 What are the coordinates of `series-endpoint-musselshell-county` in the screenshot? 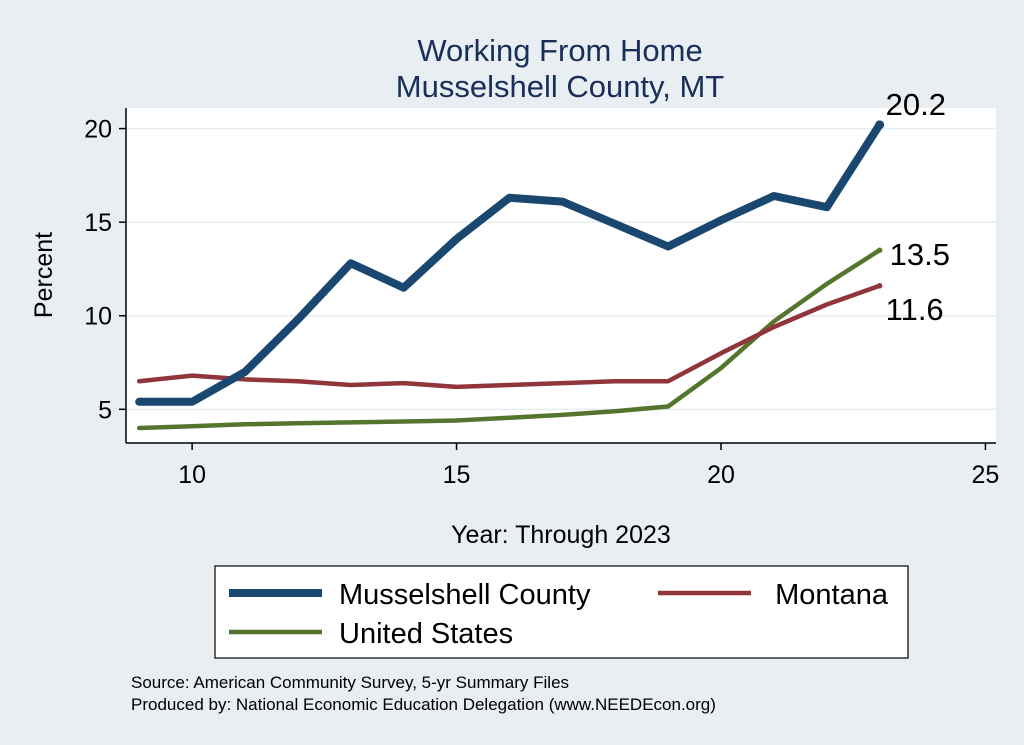 It's located at (880, 125).